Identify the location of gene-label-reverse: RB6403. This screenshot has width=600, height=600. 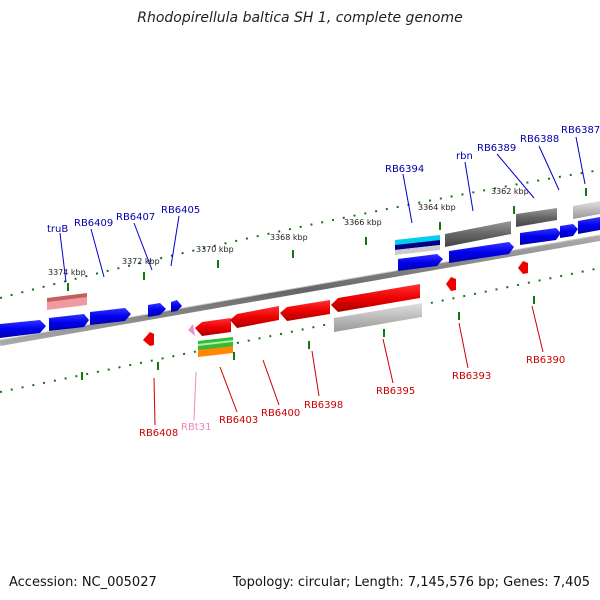
(238, 420).